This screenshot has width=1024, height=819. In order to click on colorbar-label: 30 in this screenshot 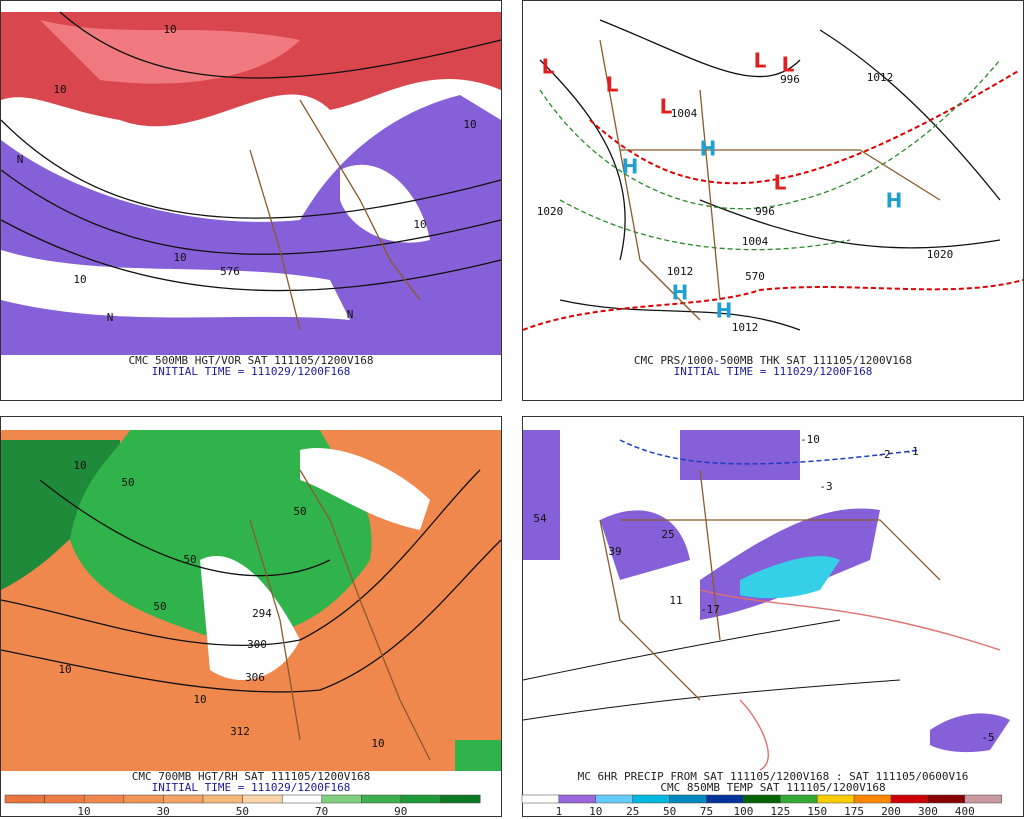, I will do `click(163, 811)`.